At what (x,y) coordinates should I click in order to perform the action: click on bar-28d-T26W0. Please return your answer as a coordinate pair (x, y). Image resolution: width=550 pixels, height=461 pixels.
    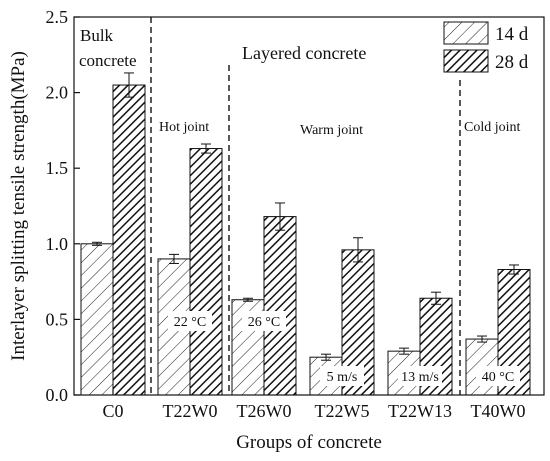
    Looking at the image, I should click on (280, 306).